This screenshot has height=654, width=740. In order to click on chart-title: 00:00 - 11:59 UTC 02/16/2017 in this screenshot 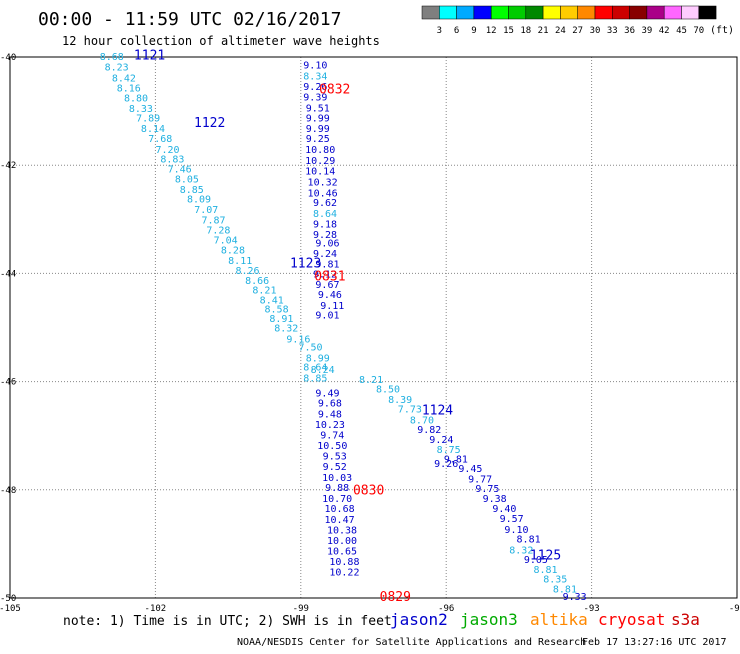, I will do `click(189, 19)`.